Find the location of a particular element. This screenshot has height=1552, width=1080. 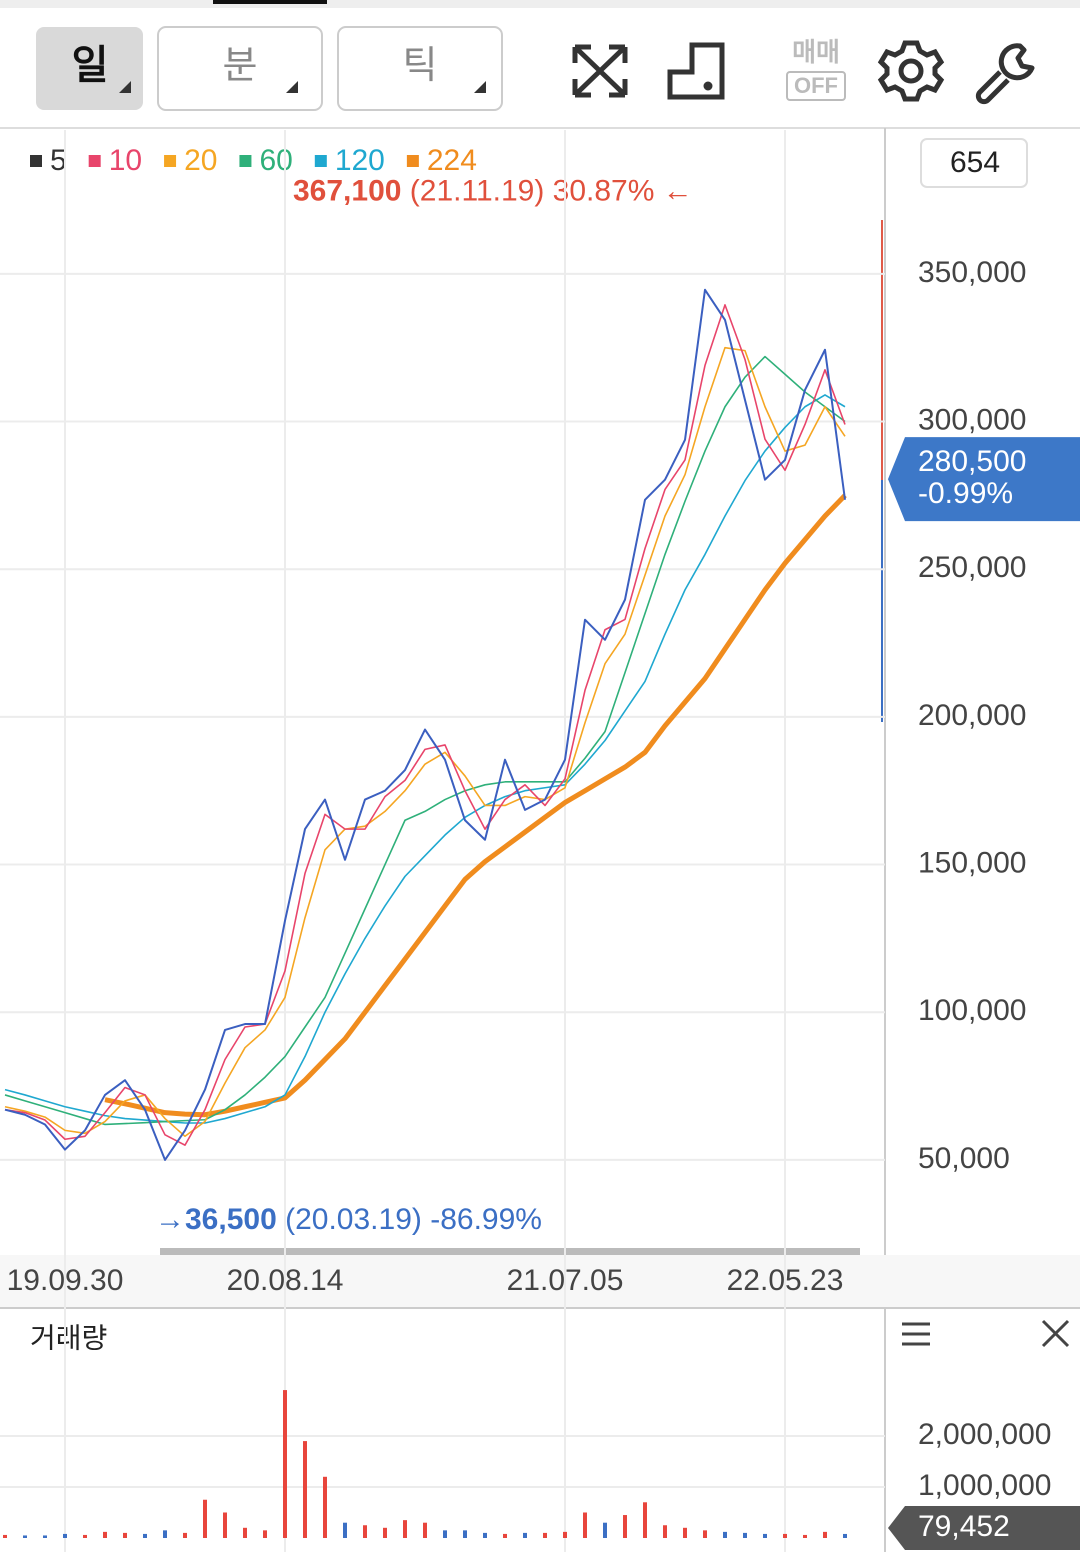

legend-label: 60 is located at coordinates (275, 160).